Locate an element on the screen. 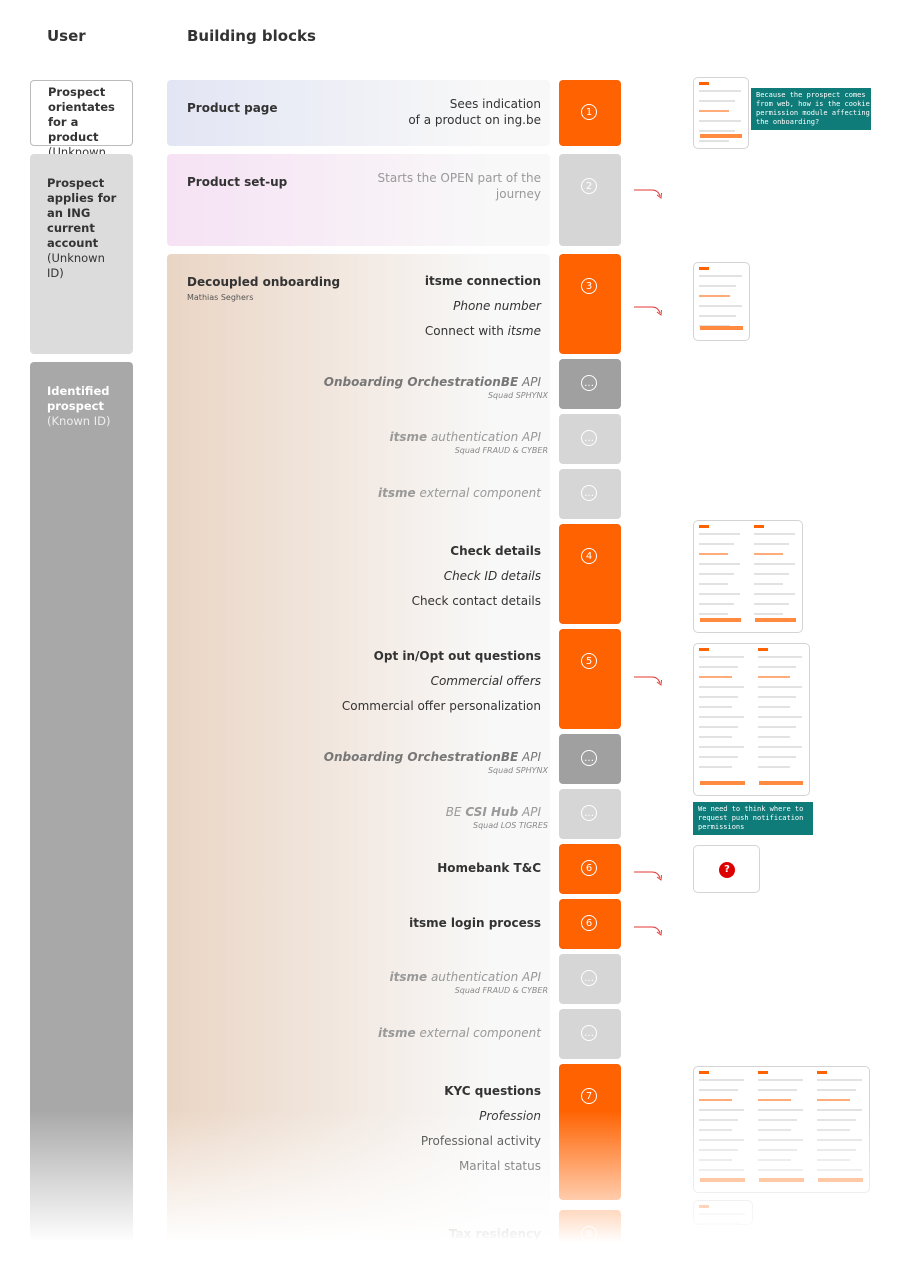 The image size is (900, 1266). question-box: ? is located at coordinates (726, 869).